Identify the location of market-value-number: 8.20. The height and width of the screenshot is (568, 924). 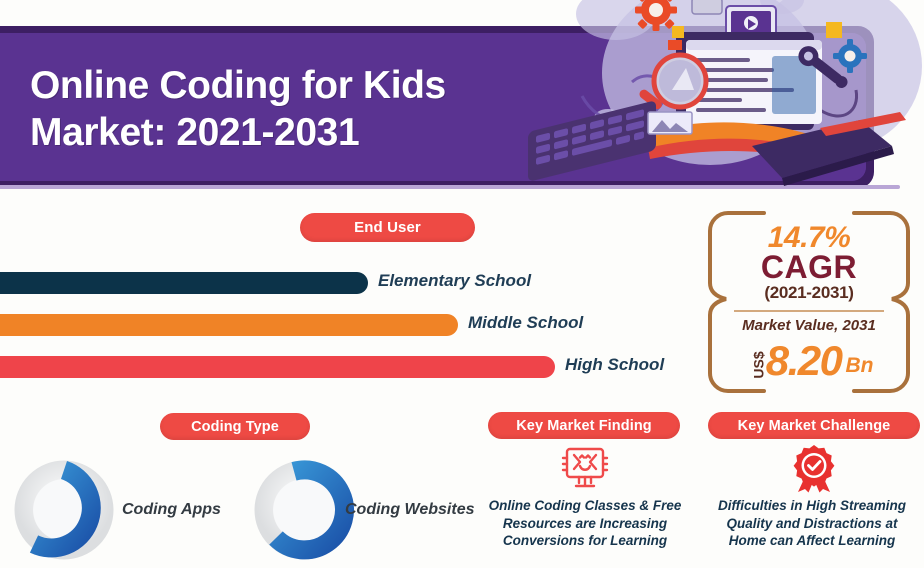
(804, 360).